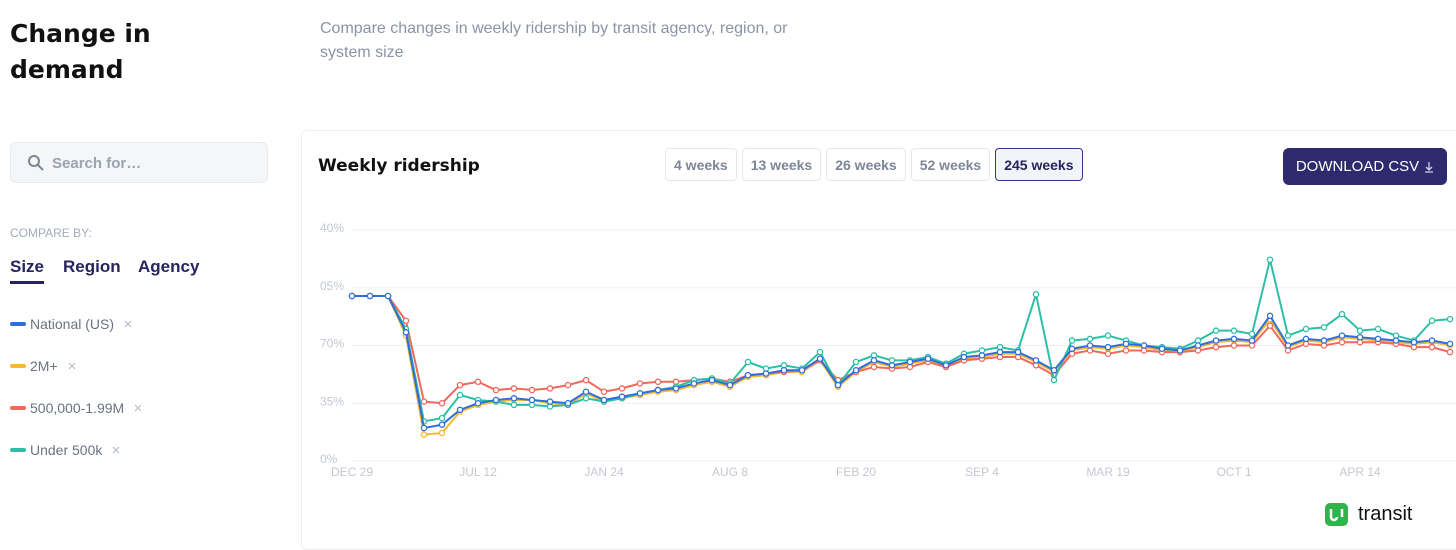 This screenshot has height=550, width=1456. Describe the element at coordinates (1365, 166) in the screenshot. I see `download-button: DOWNLOAD CSV` at that location.